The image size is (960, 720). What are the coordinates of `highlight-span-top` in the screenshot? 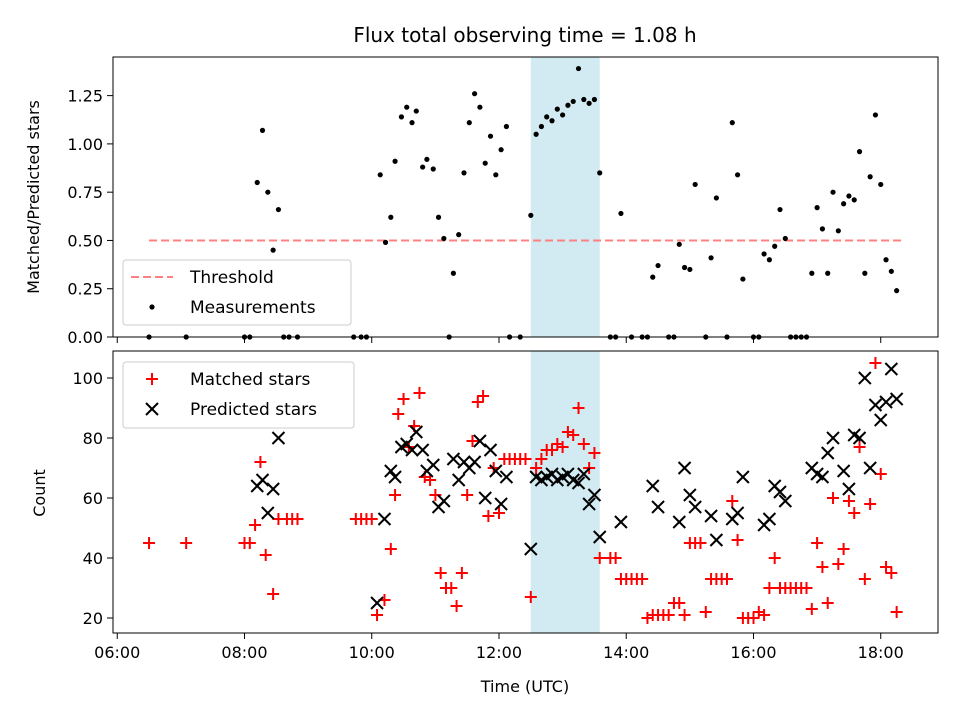 It's located at (565, 197).